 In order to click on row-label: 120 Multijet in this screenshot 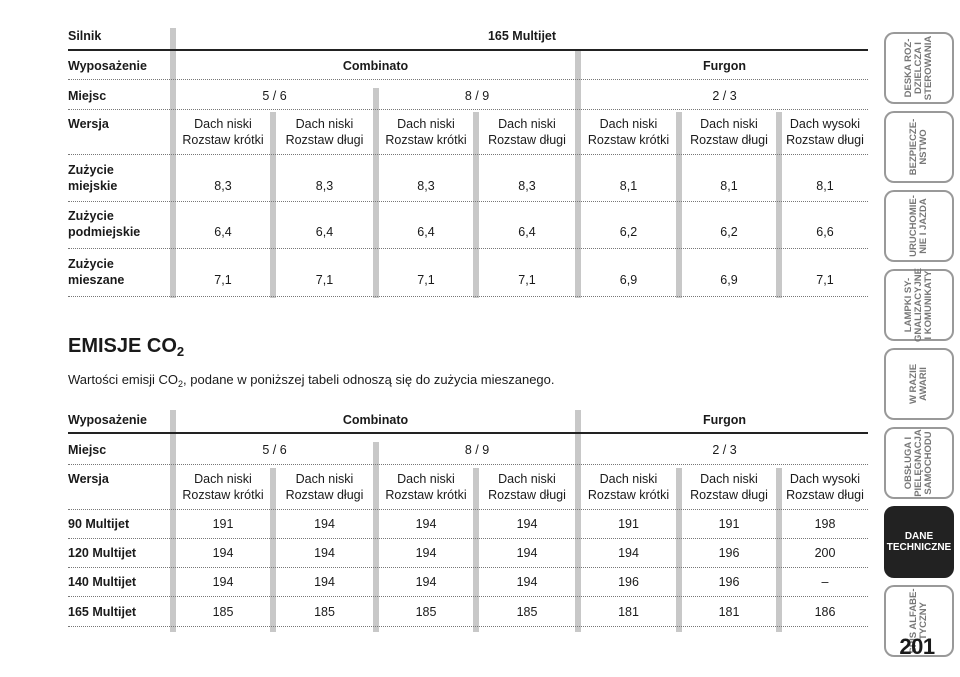, I will do `click(102, 553)`.